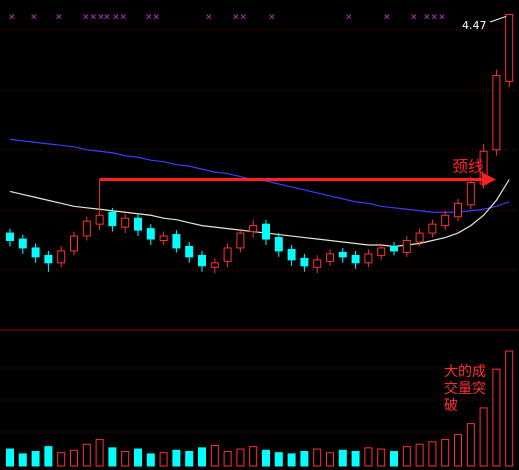 This screenshot has height=470, width=519. I want to click on price-pointer, so click(498, 19).